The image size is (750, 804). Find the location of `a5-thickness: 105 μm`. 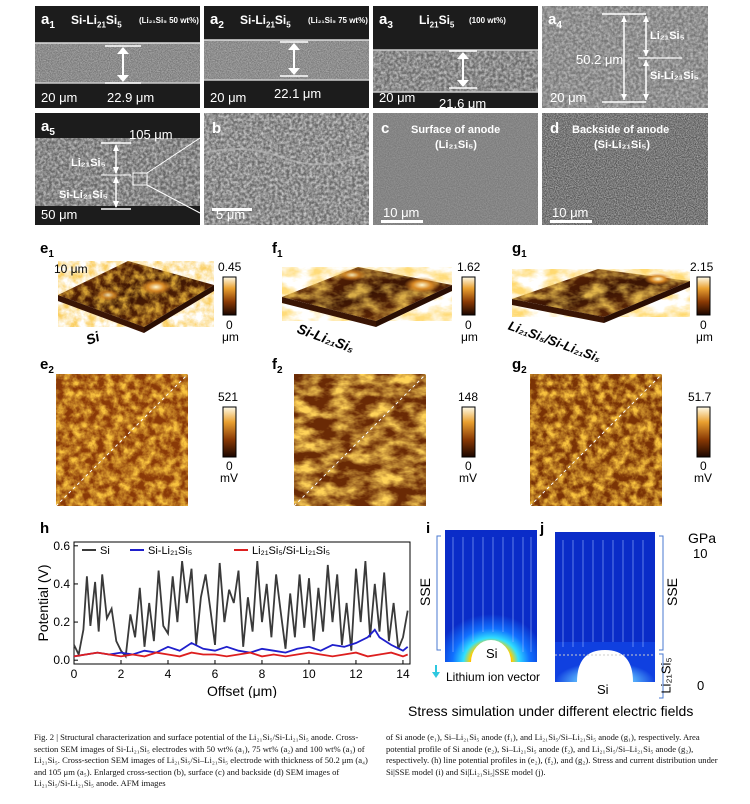

a5-thickness: 105 μm is located at coordinates (151, 134).